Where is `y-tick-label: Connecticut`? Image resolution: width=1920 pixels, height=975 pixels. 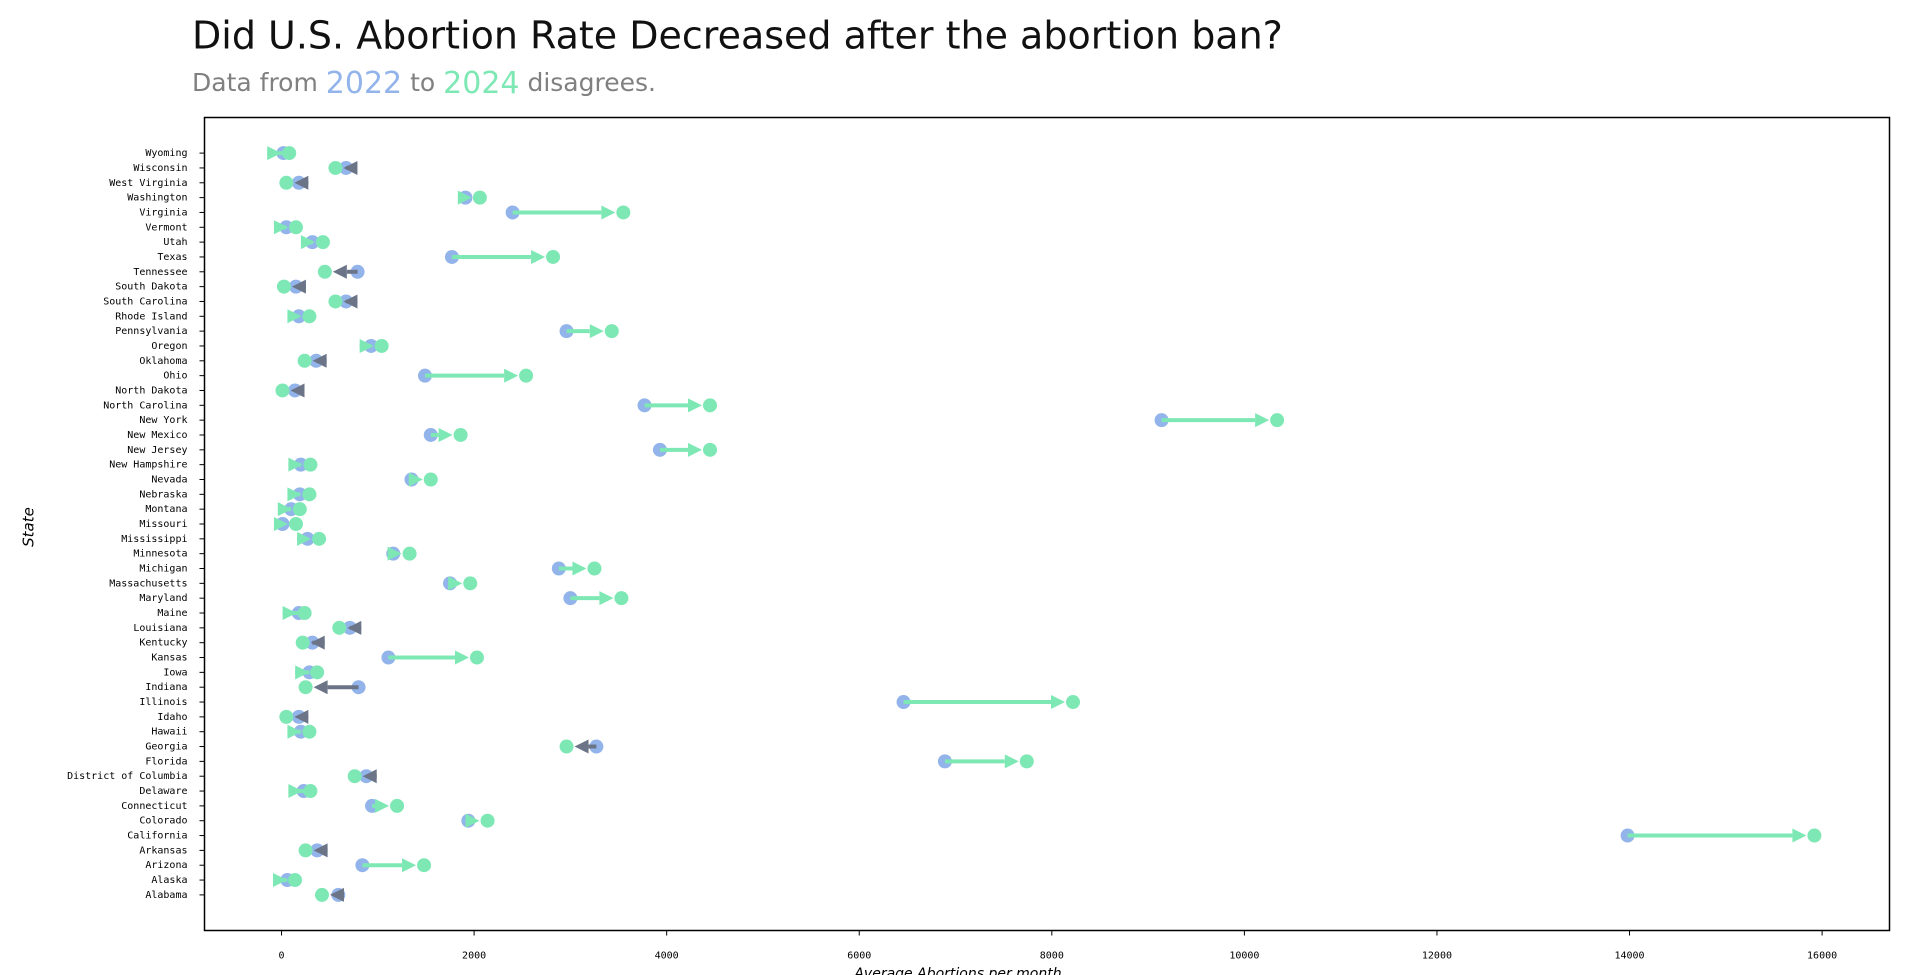
y-tick-label: Connecticut is located at coordinates (154, 806).